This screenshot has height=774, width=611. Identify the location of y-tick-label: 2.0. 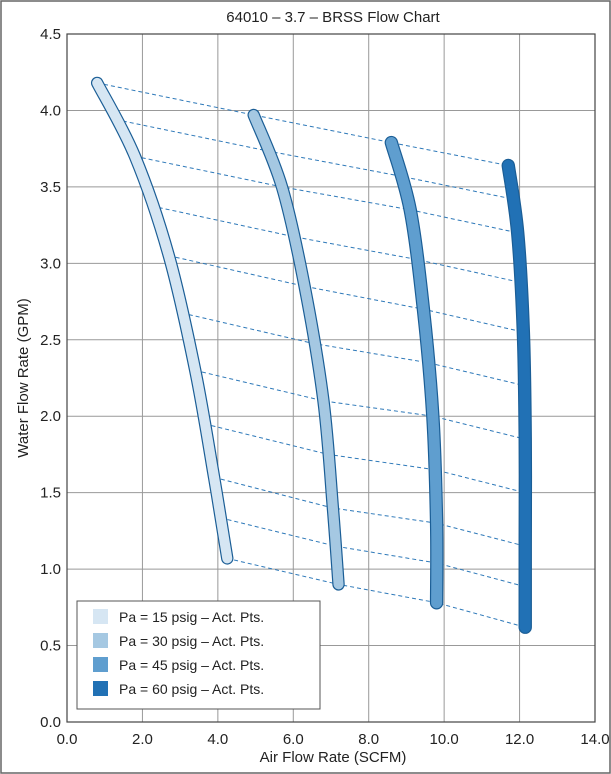
(50, 416).